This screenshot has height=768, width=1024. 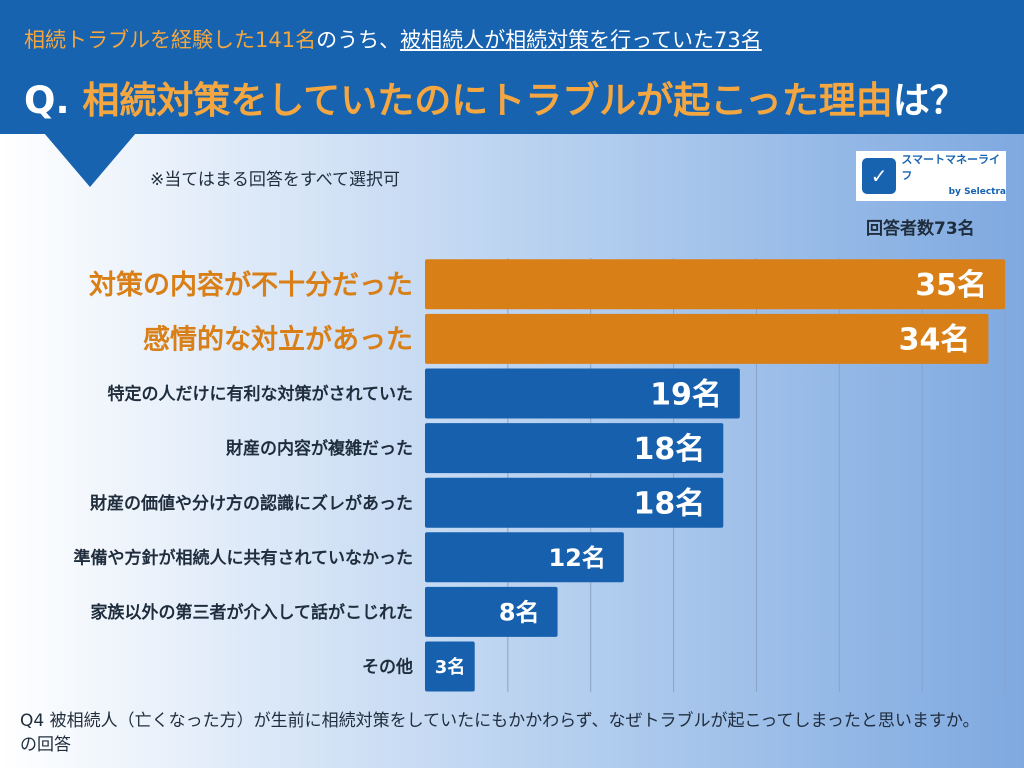 I want to click on q-prefix: Q., so click(x=47, y=100).